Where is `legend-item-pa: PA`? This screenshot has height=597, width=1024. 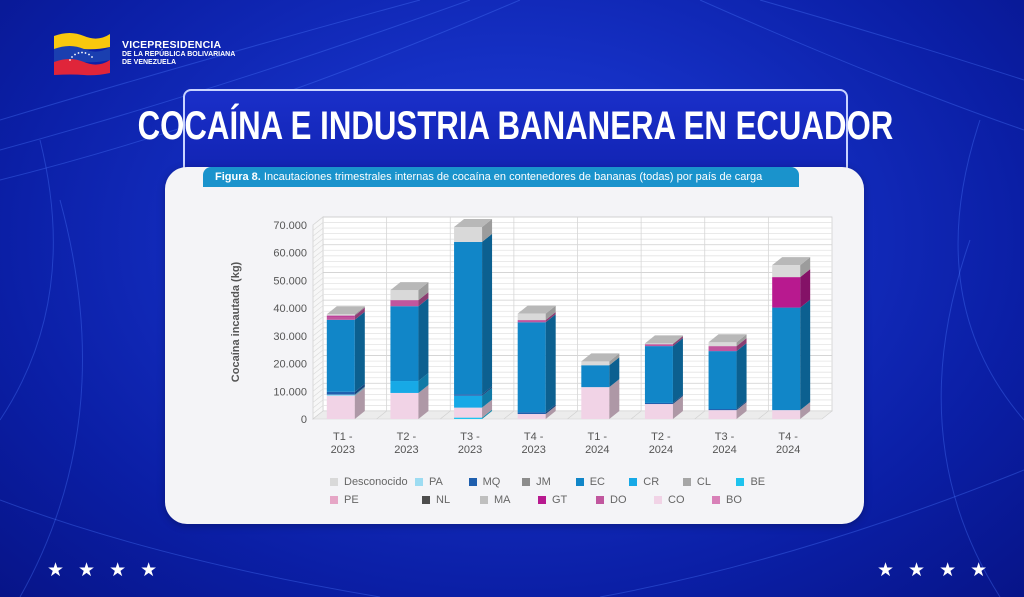
legend-item-pa: PA is located at coordinates (441, 482).